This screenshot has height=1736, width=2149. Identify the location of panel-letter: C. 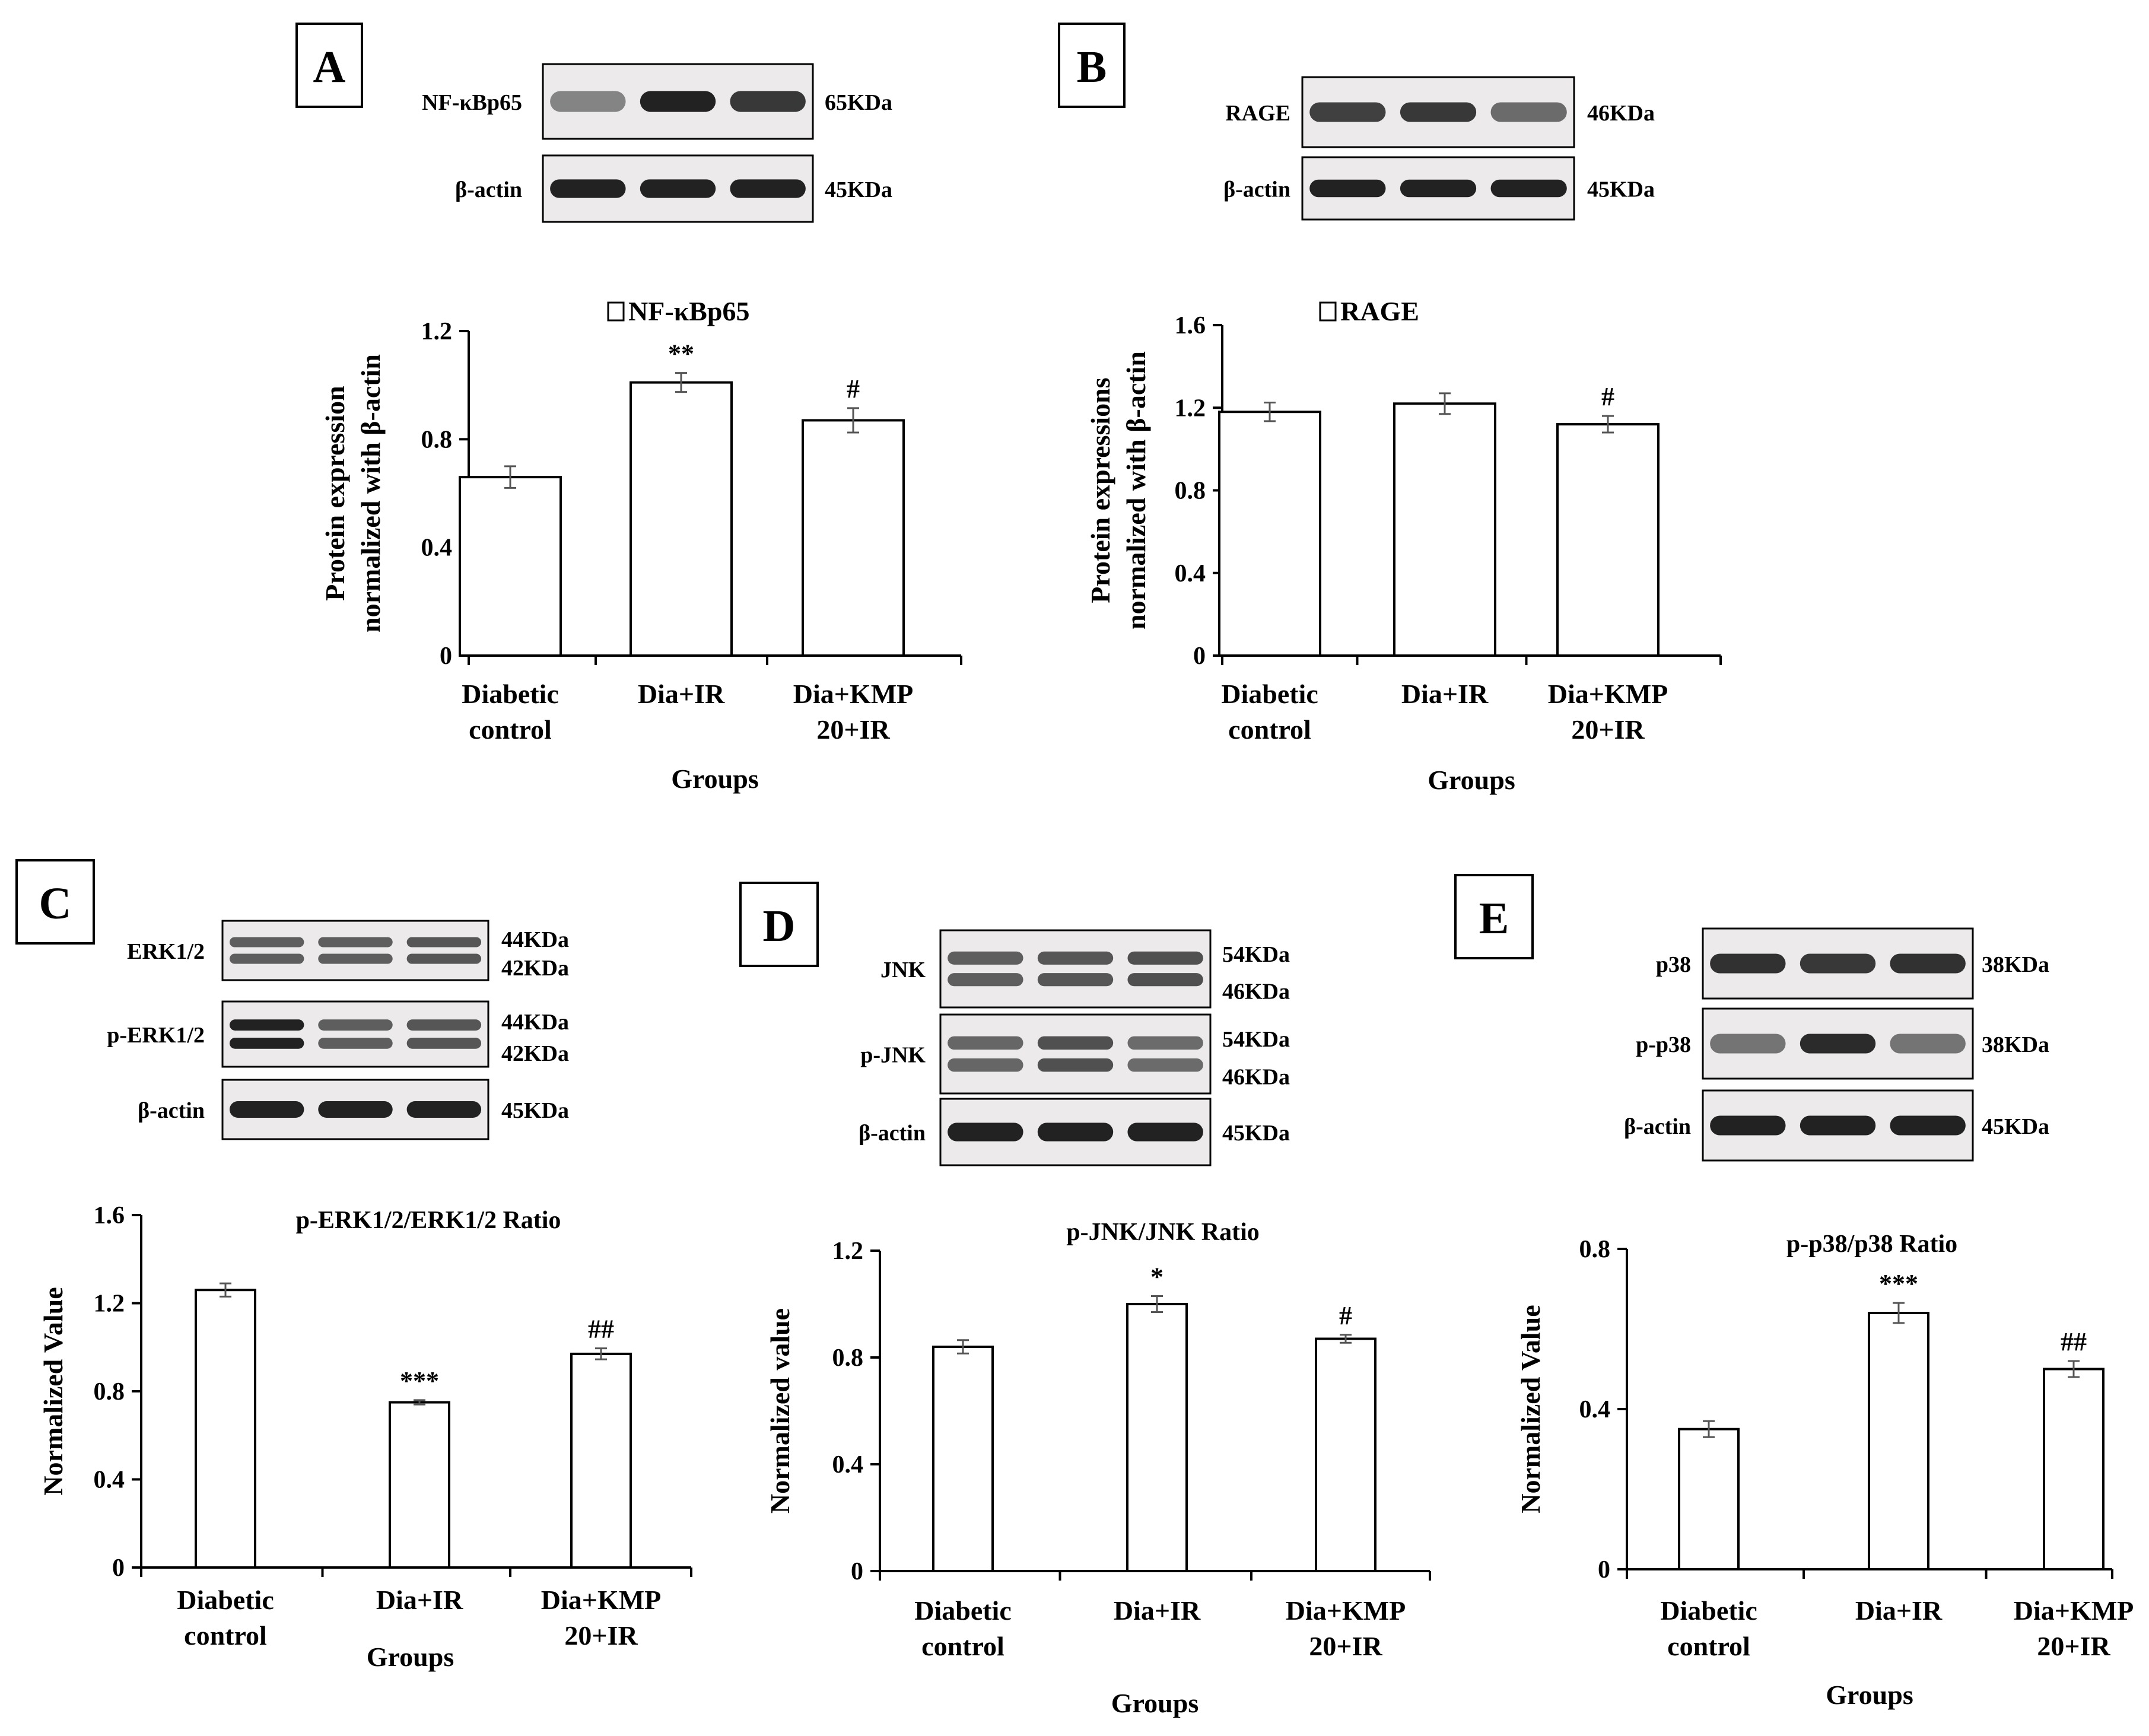
(56, 904).